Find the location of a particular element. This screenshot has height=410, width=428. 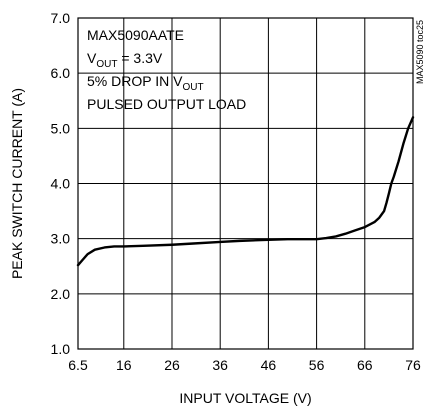

x-axis-label: INPUT VOLTAGE (V) is located at coordinates (245, 398).